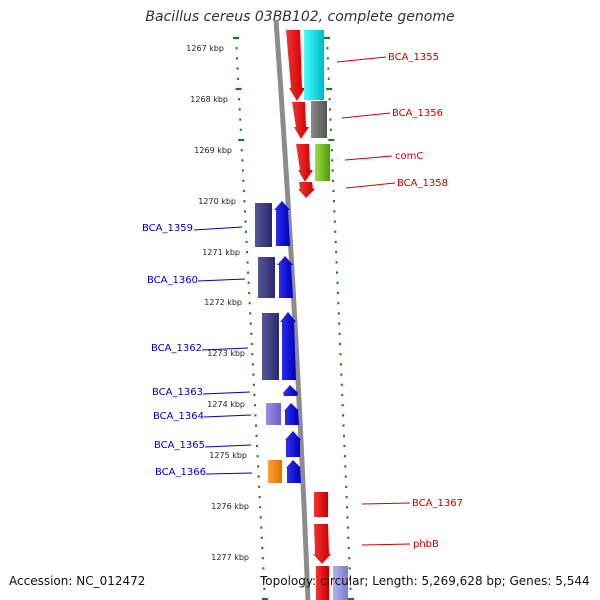  What do you see at coordinates (226, 353) in the screenshot?
I see `kbp-label: 1273 kbp` at bounding box center [226, 353].